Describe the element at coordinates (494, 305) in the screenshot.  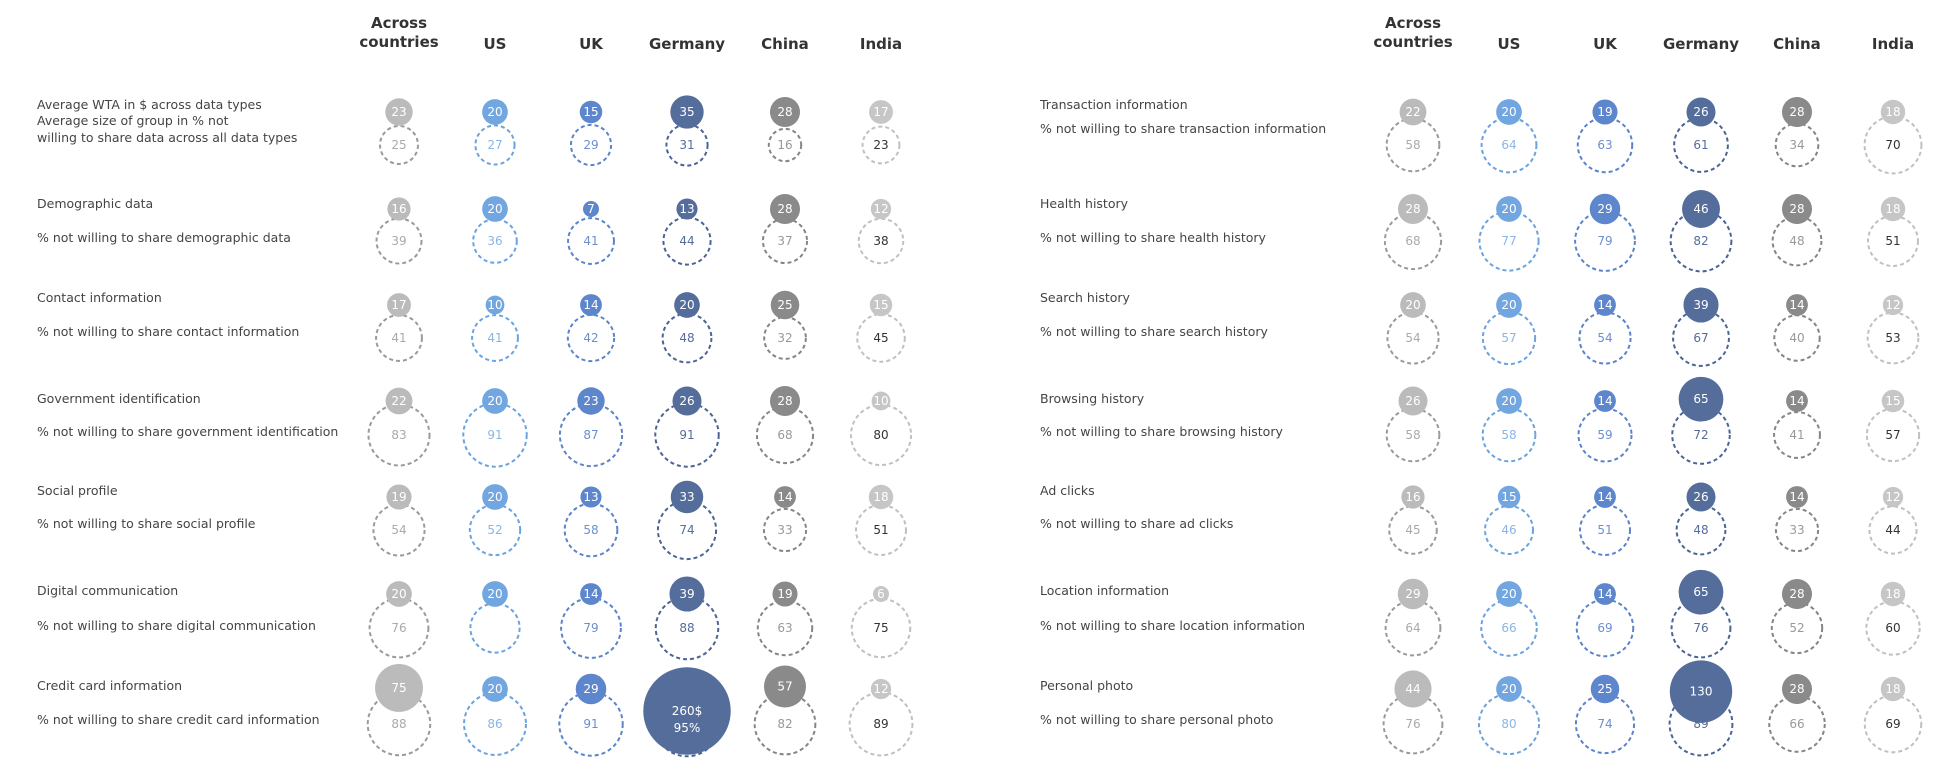
I see `wta-value-us: 10` at that location.